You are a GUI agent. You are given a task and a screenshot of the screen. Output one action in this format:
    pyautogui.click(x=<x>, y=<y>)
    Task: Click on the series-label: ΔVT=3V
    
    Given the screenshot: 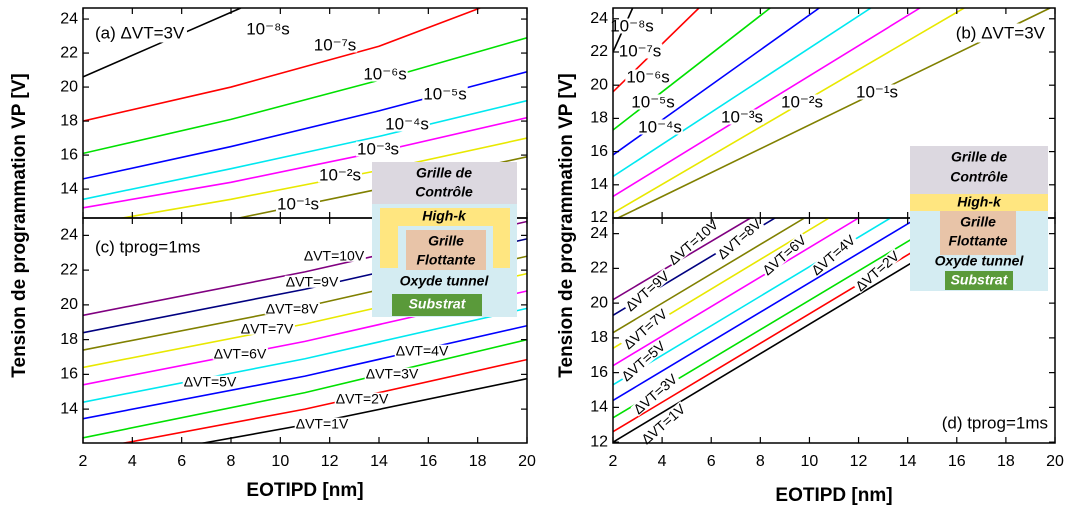 What is the action you would take?
    pyautogui.click(x=392, y=374)
    